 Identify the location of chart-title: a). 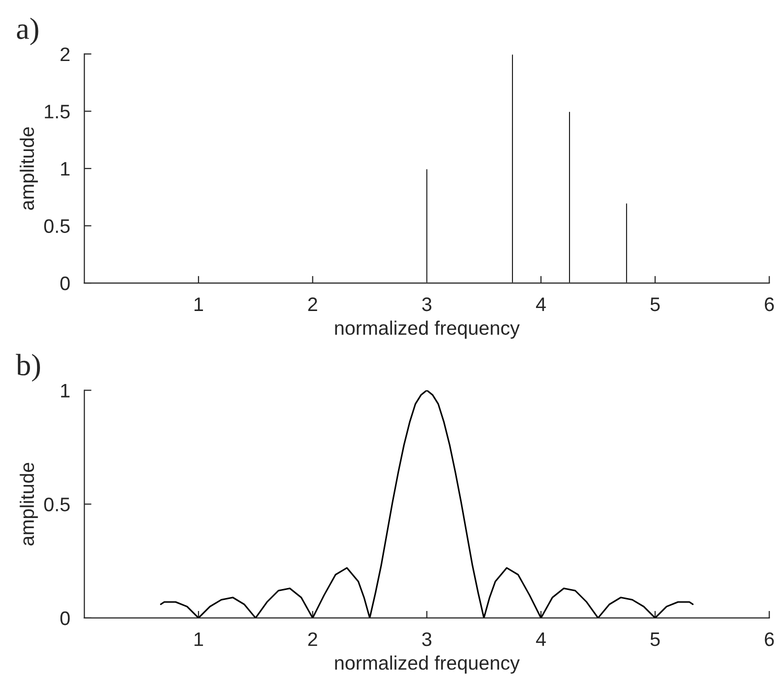
(27, 32).